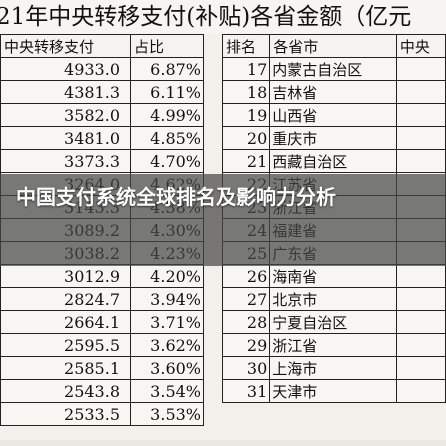 This screenshot has width=446, height=446. I want to click on table-row: 4381.3 6.11%, so click(102, 92).